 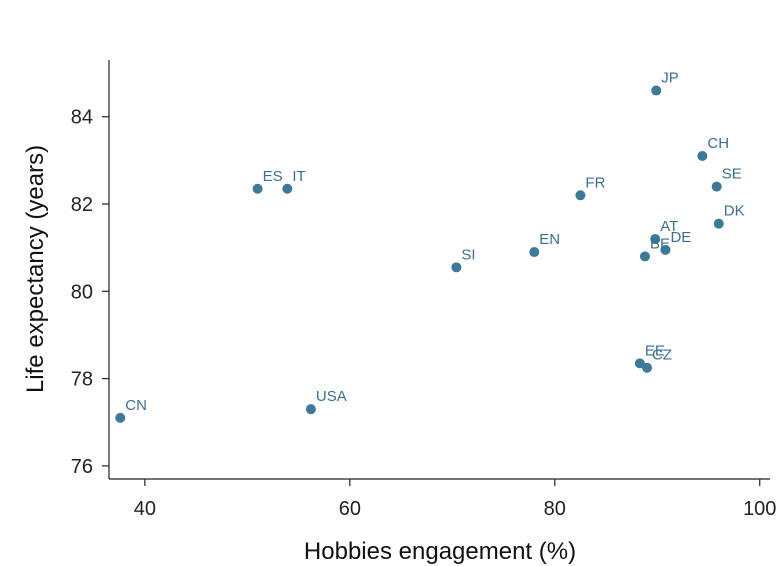 I want to click on point-label: DK, so click(x=734, y=211).